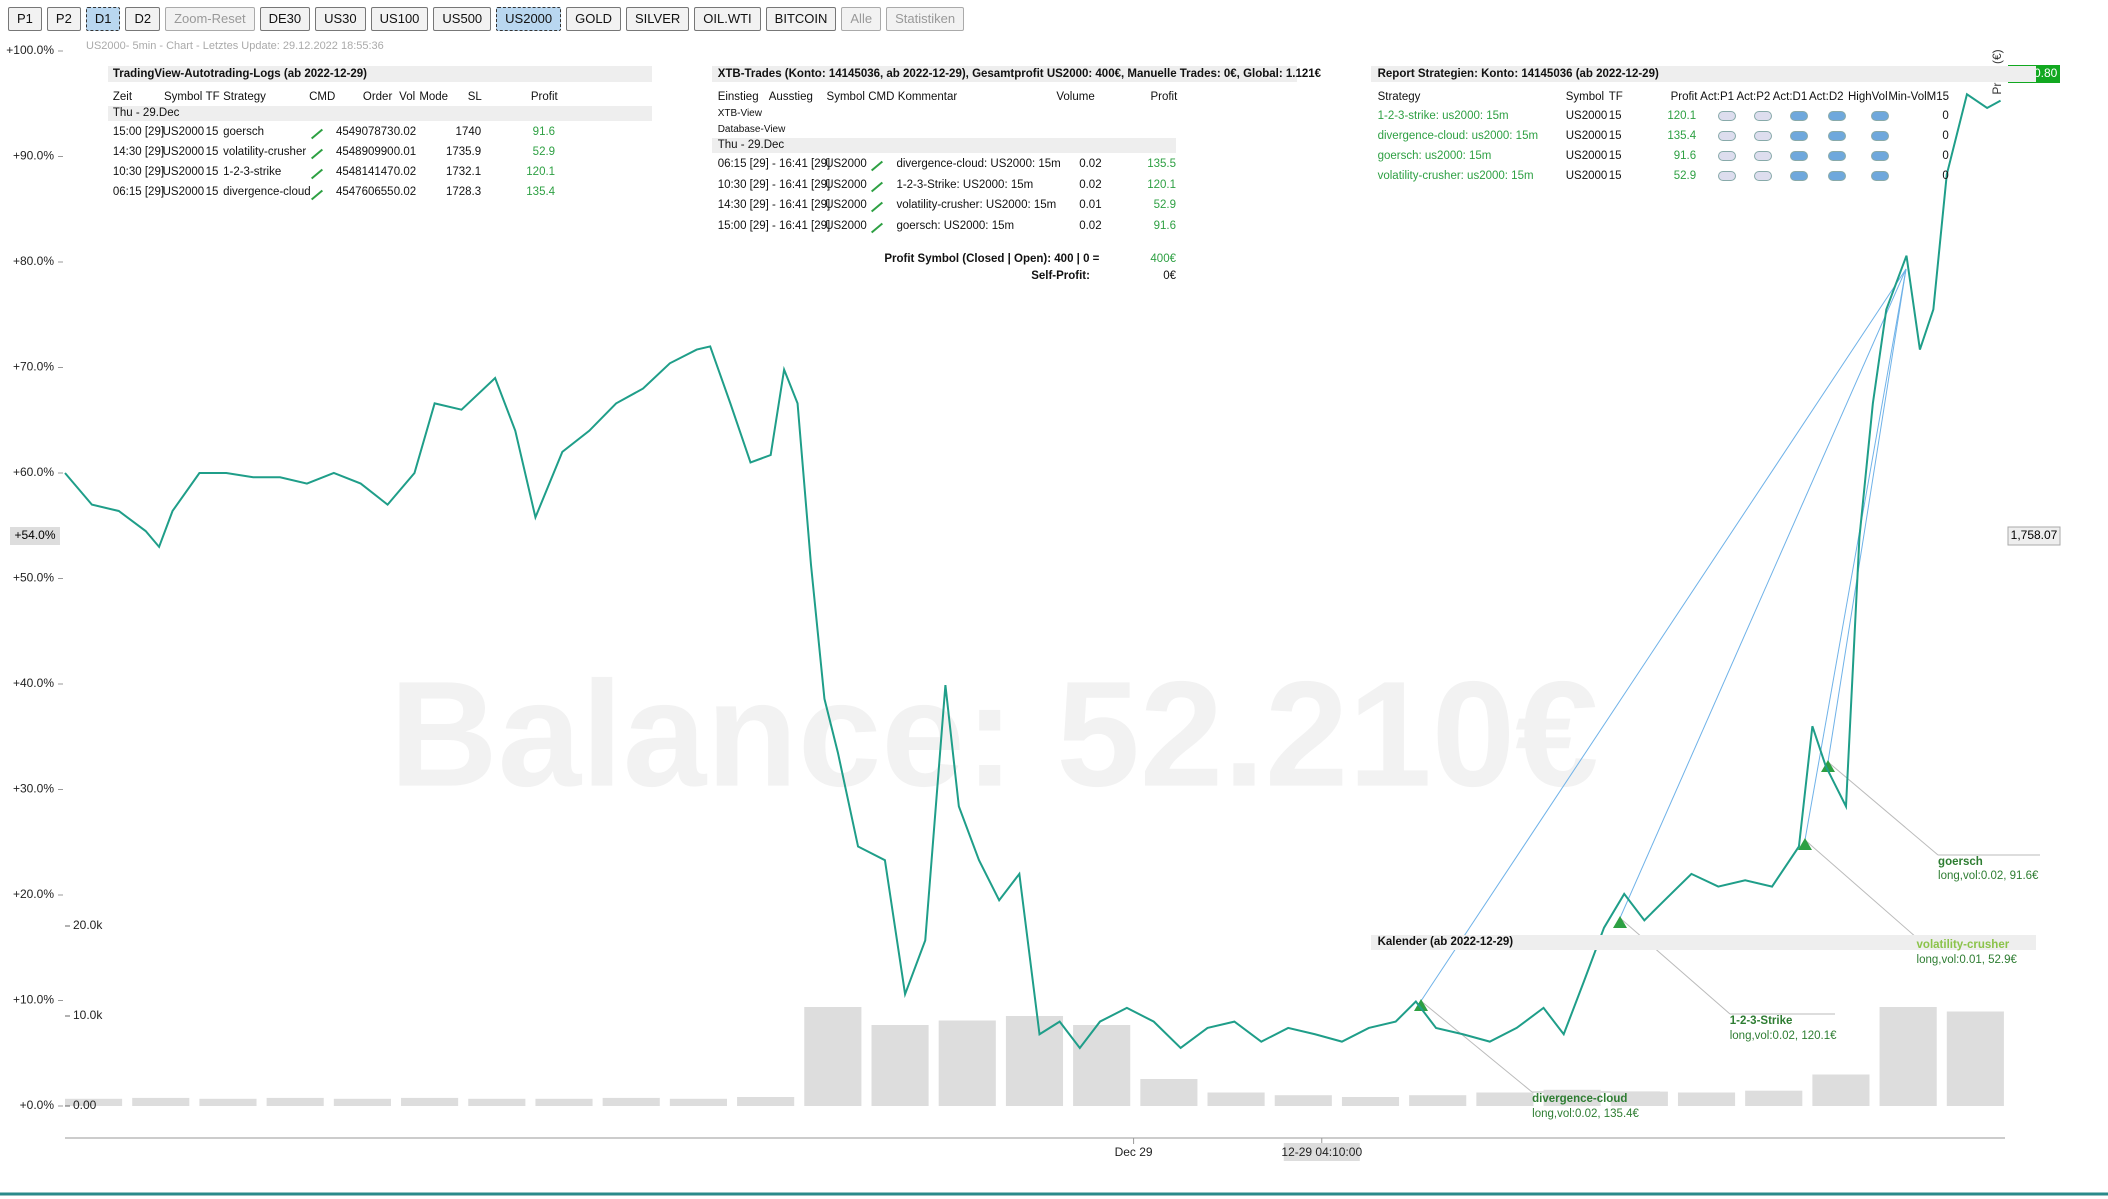 The image size is (2108, 1199). What do you see at coordinates (462, 19) in the screenshot?
I see `toolbar-button: US500` at bounding box center [462, 19].